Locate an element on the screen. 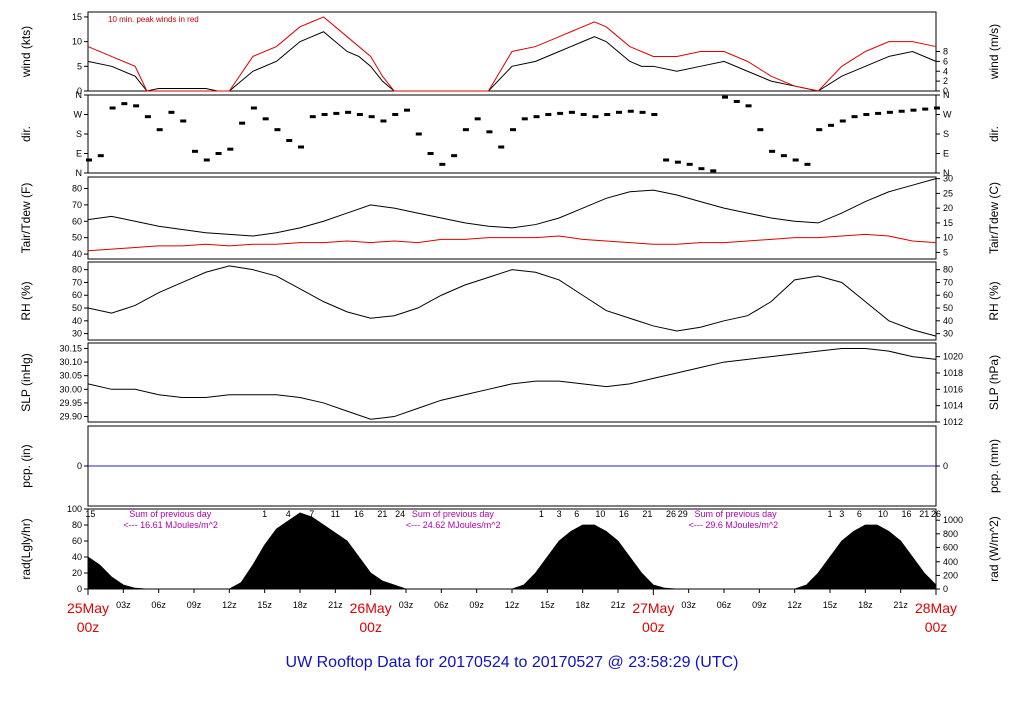 The height and width of the screenshot is (705, 1024). left-tick-label: 30.10 is located at coordinates (70, 362).